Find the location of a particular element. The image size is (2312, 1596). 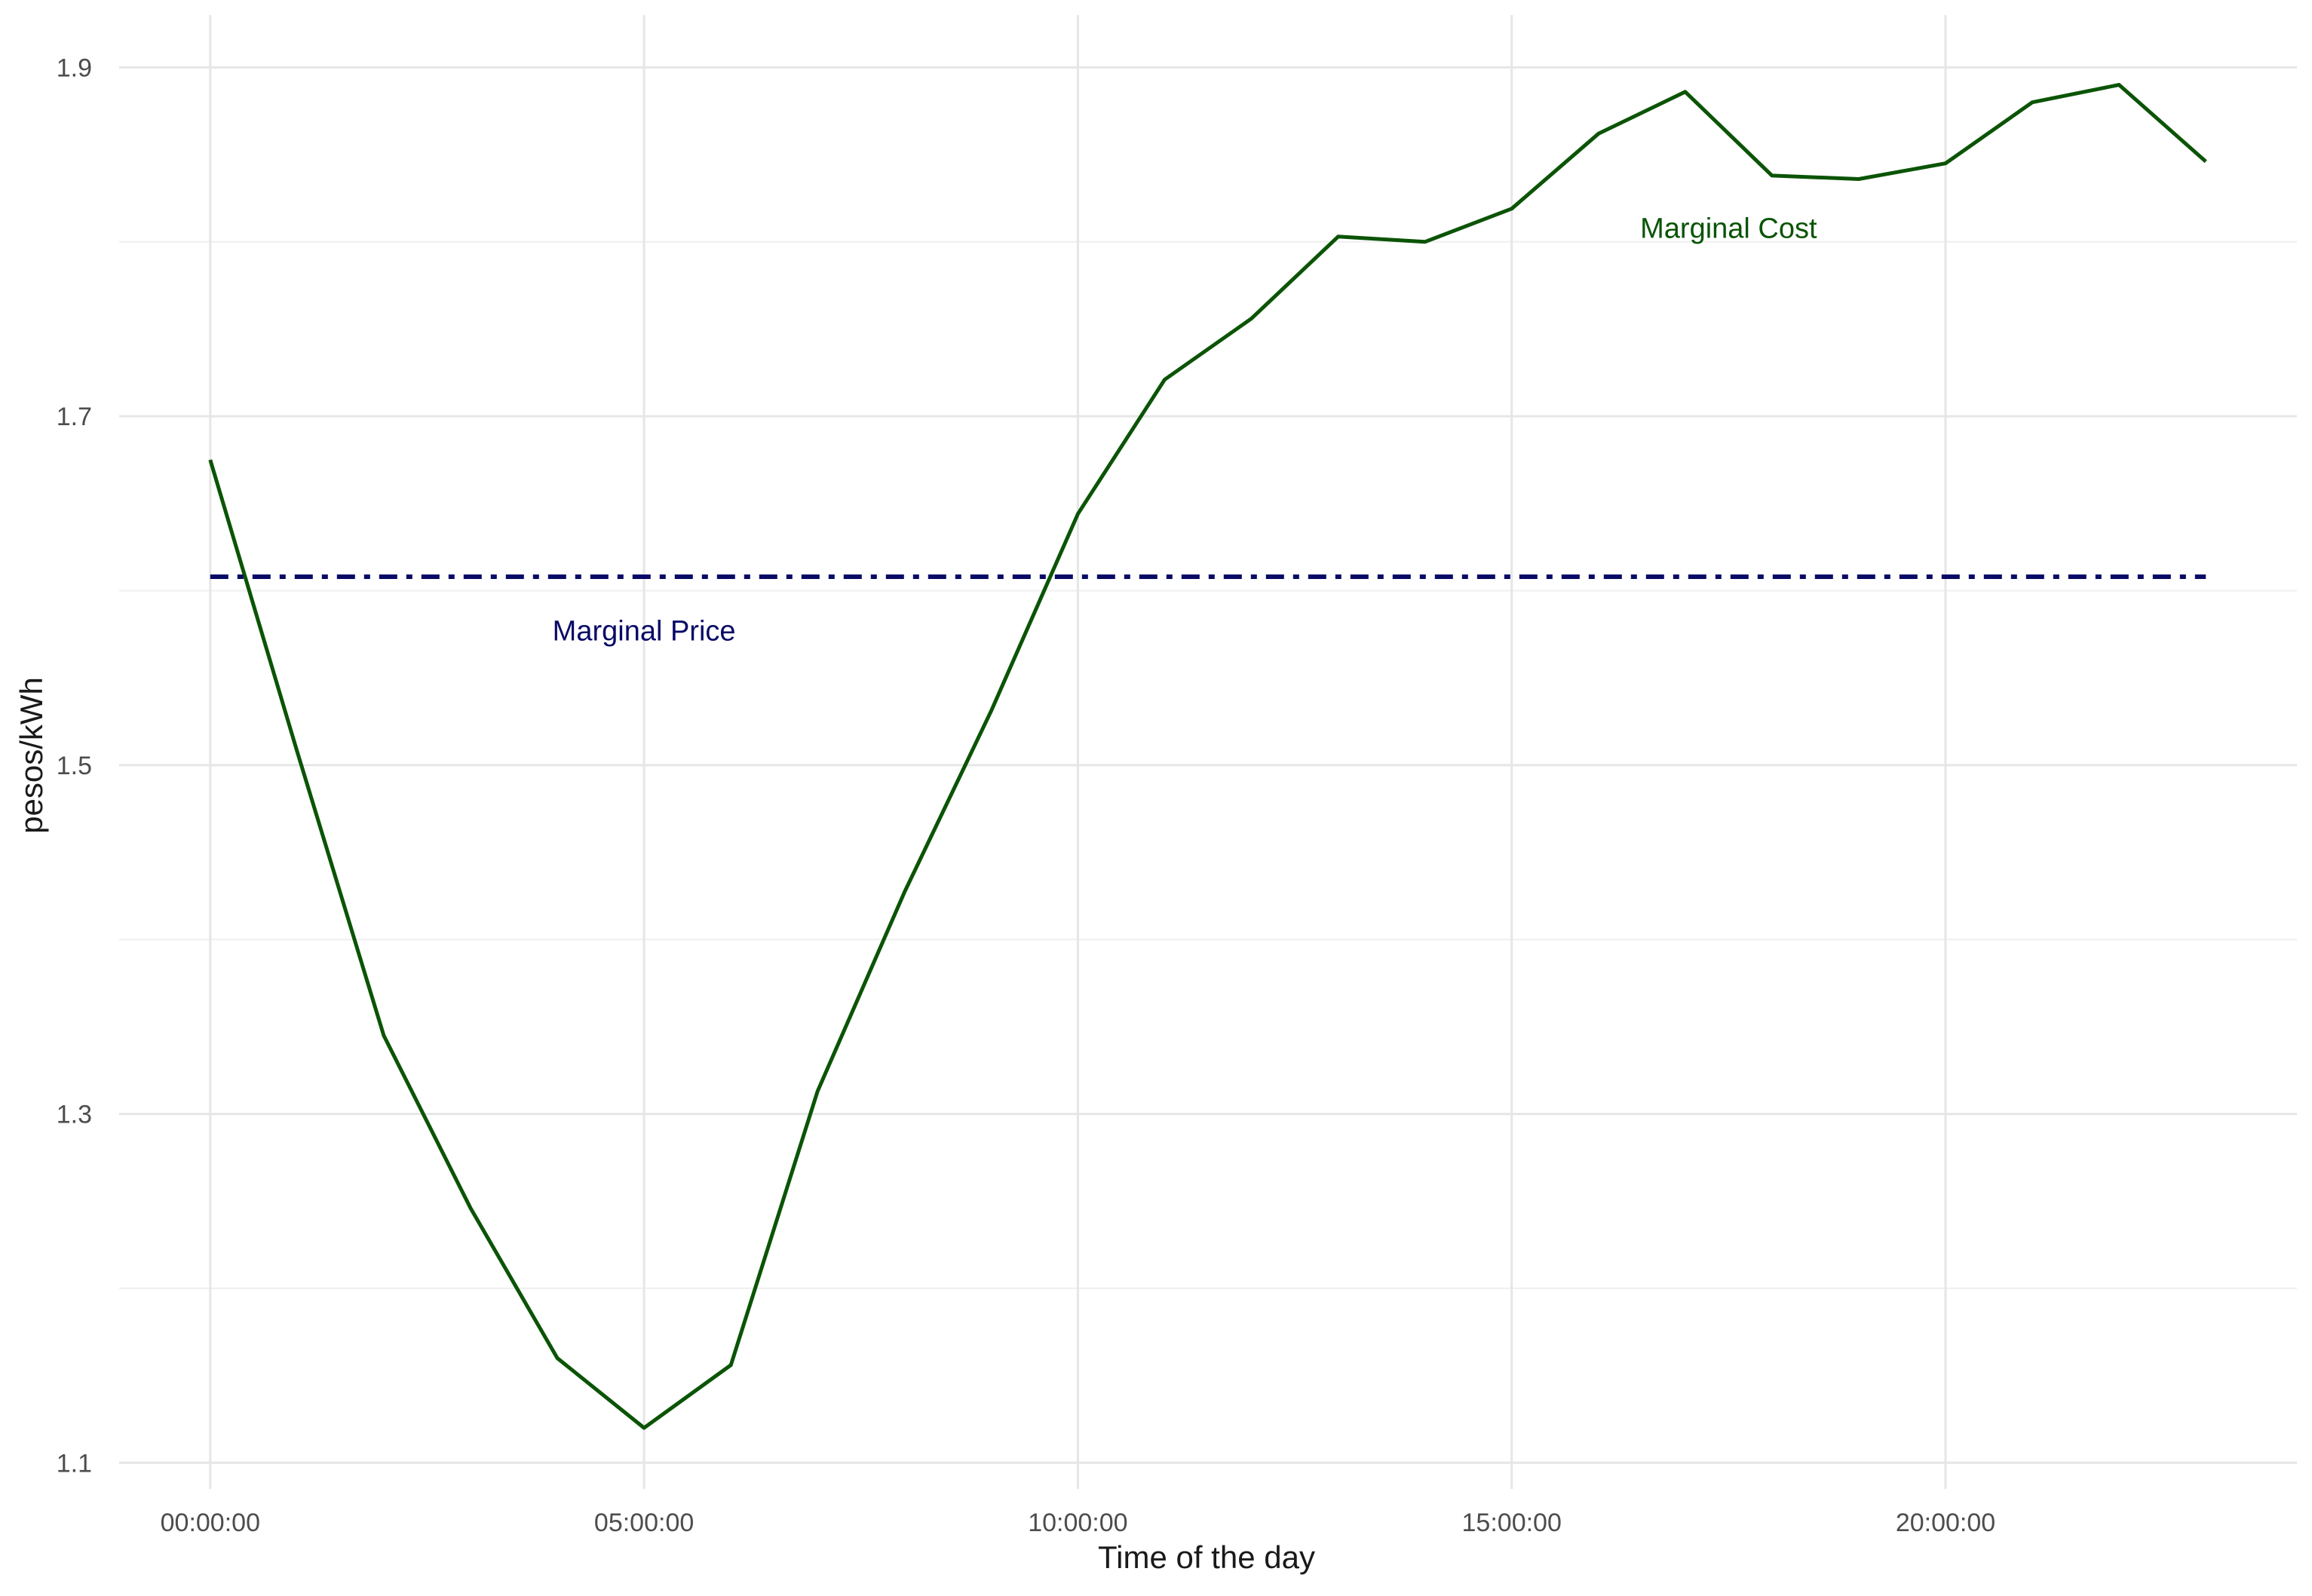

y-tick-label: 1.5 is located at coordinates (74, 766).